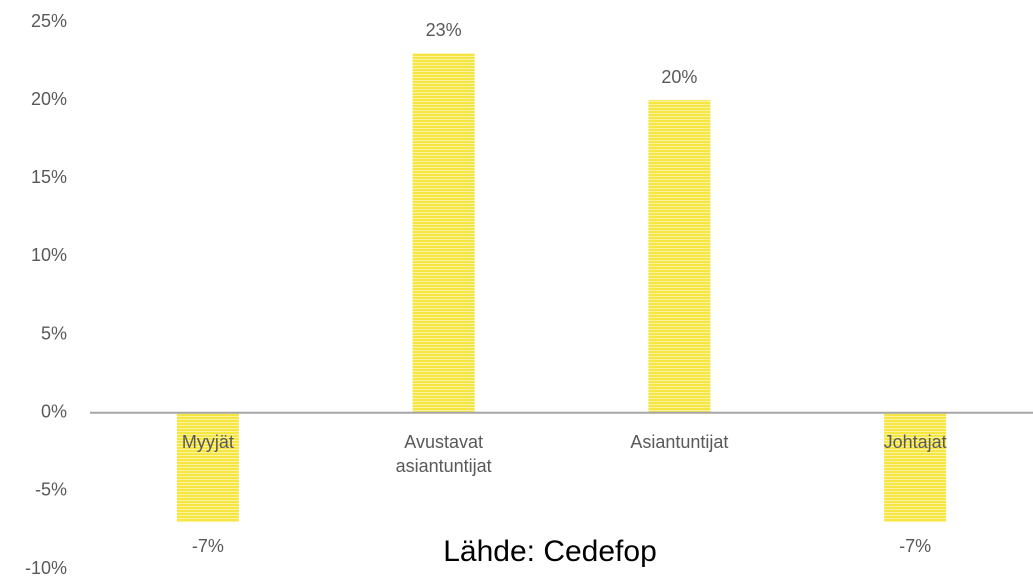 The width and height of the screenshot is (1033, 581). What do you see at coordinates (550, 551) in the screenshot?
I see `annotation: Lähde: Cedefop` at bounding box center [550, 551].